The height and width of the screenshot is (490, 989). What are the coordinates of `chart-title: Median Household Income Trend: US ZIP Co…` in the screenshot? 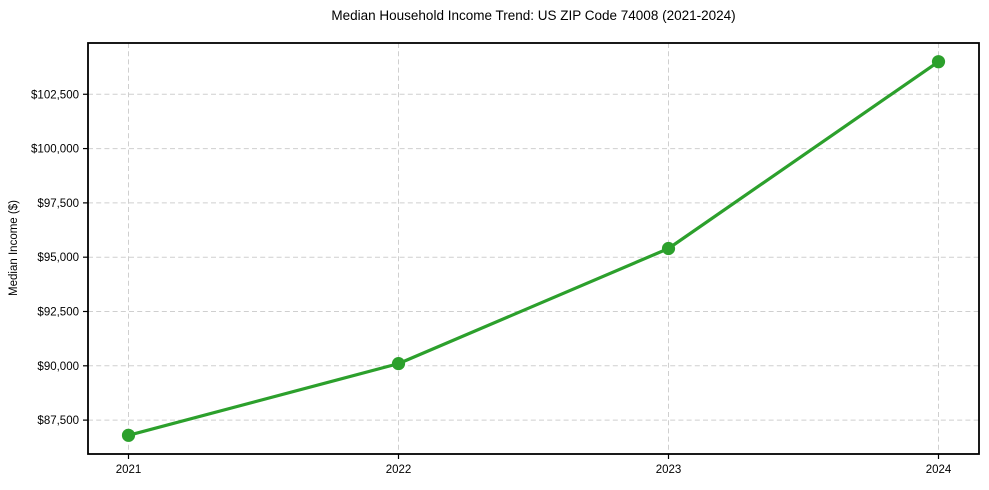 It's located at (533, 15).